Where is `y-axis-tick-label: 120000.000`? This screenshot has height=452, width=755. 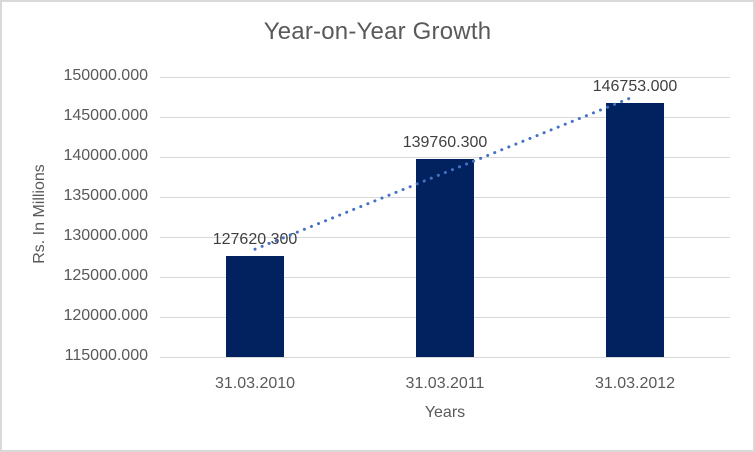 y-axis-tick-label: 120000.000 is located at coordinates (105, 315).